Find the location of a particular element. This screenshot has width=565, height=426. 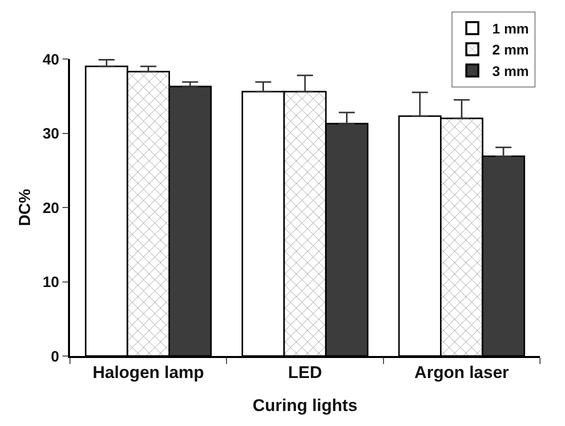

x-tick-label: Argon laser is located at coordinates (462, 372).